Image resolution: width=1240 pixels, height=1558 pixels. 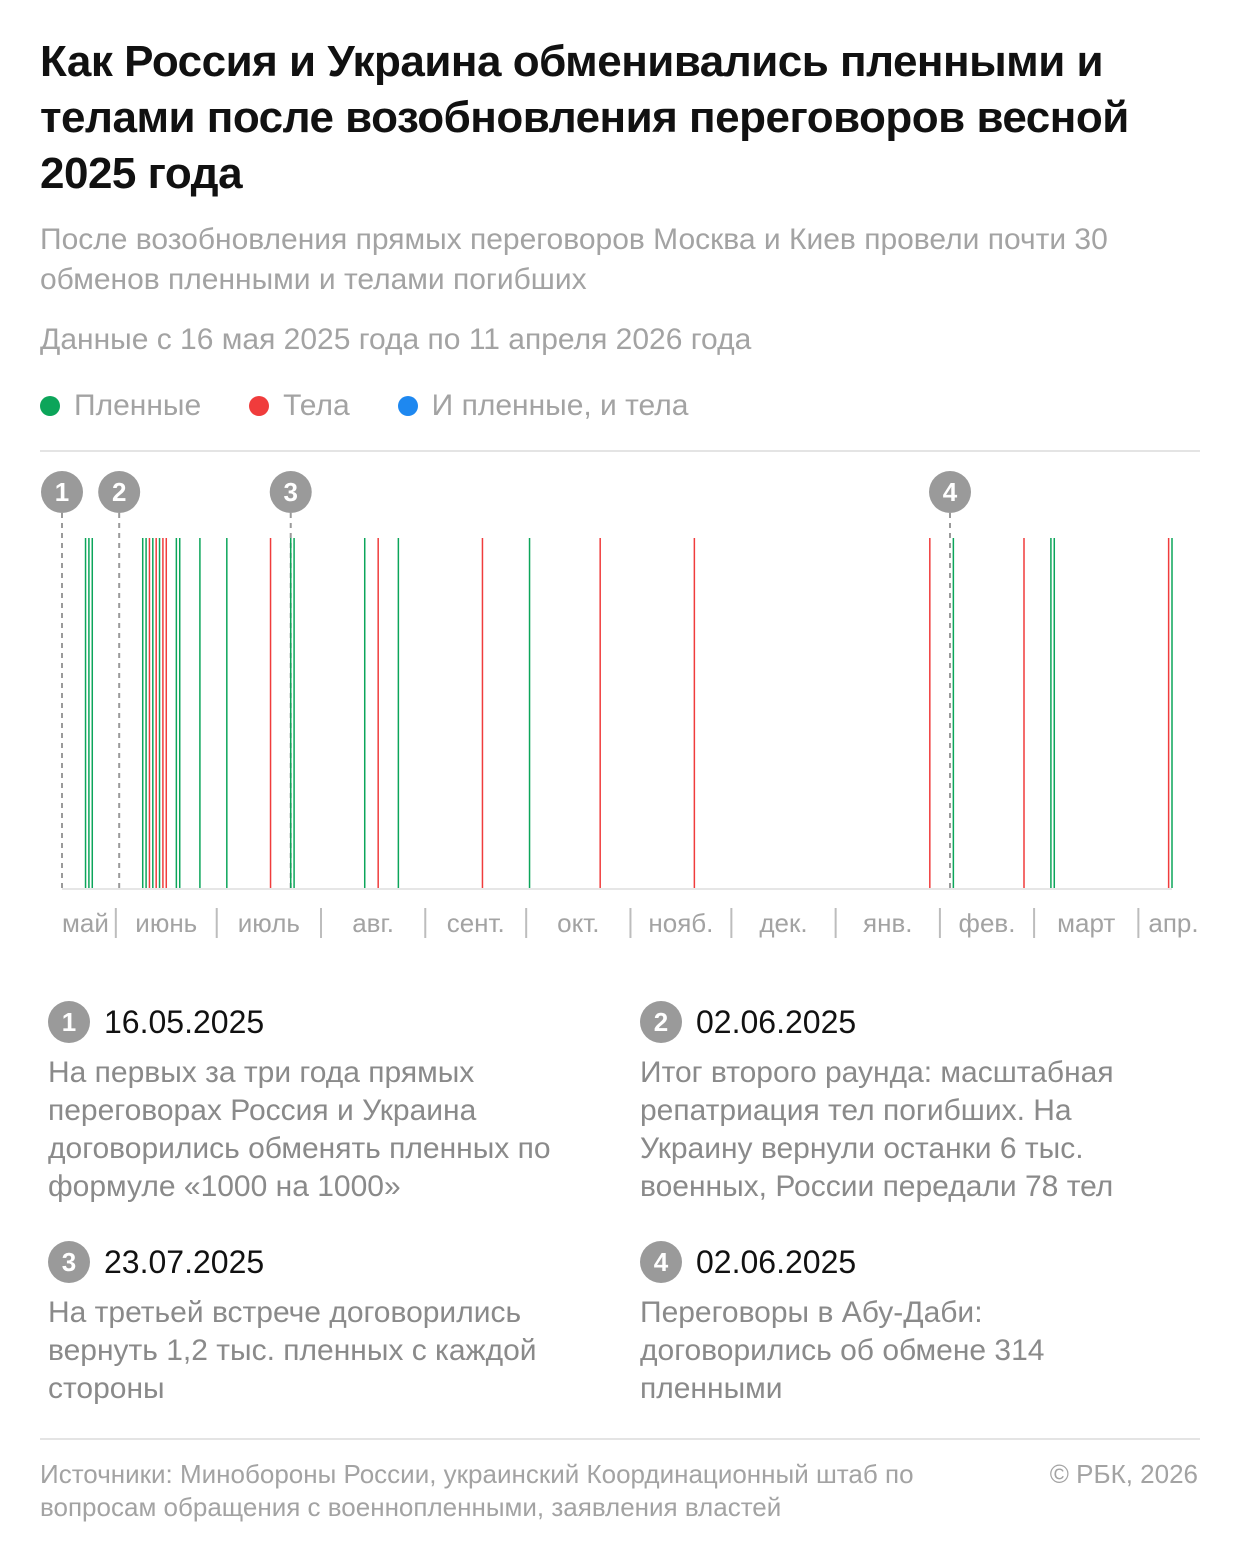 What do you see at coordinates (661, 1022) in the screenshot?
I see `note-badge-2: 2` at bounding box center [661, 1022].